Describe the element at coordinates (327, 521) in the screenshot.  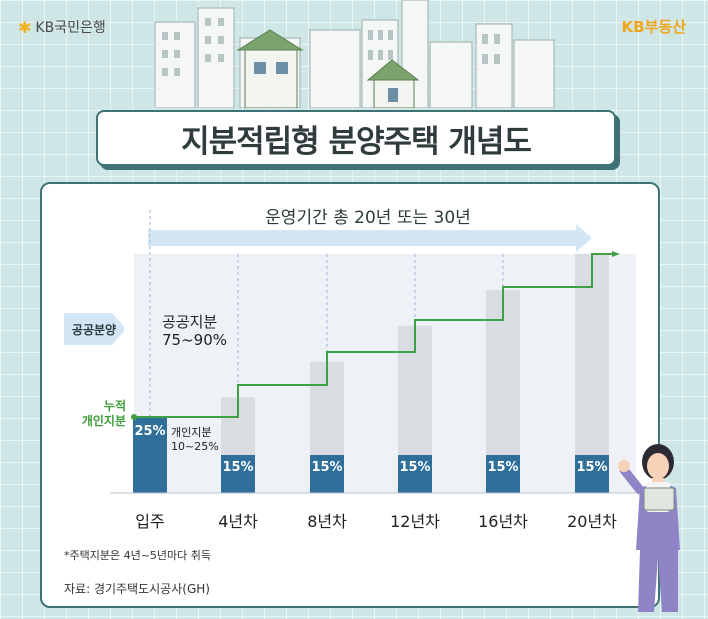
I see `x-tick-label: 8년차` at that location.